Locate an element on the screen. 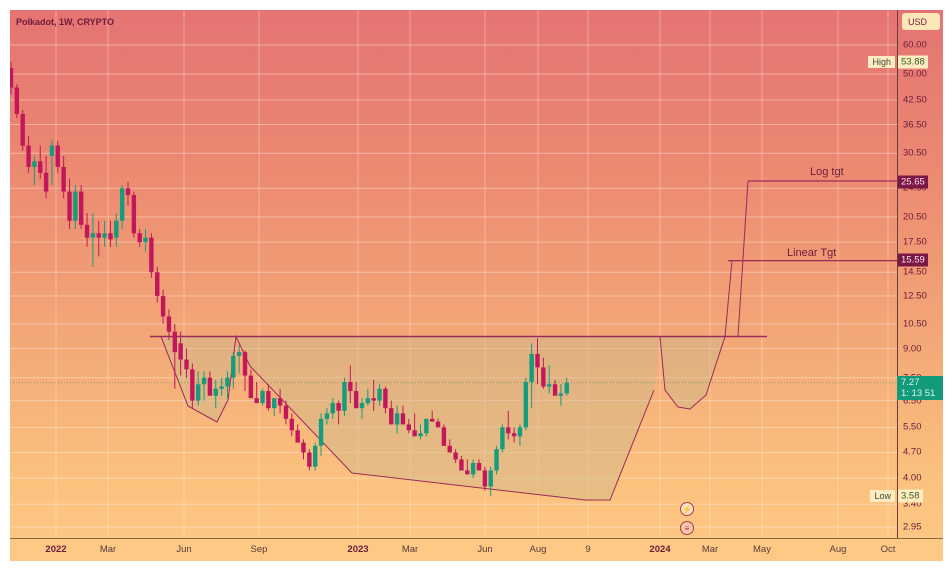 Image resolution: width=952 pixels, height=570 pixels. time-tick: 2024 is located at coordinates (660, 549).